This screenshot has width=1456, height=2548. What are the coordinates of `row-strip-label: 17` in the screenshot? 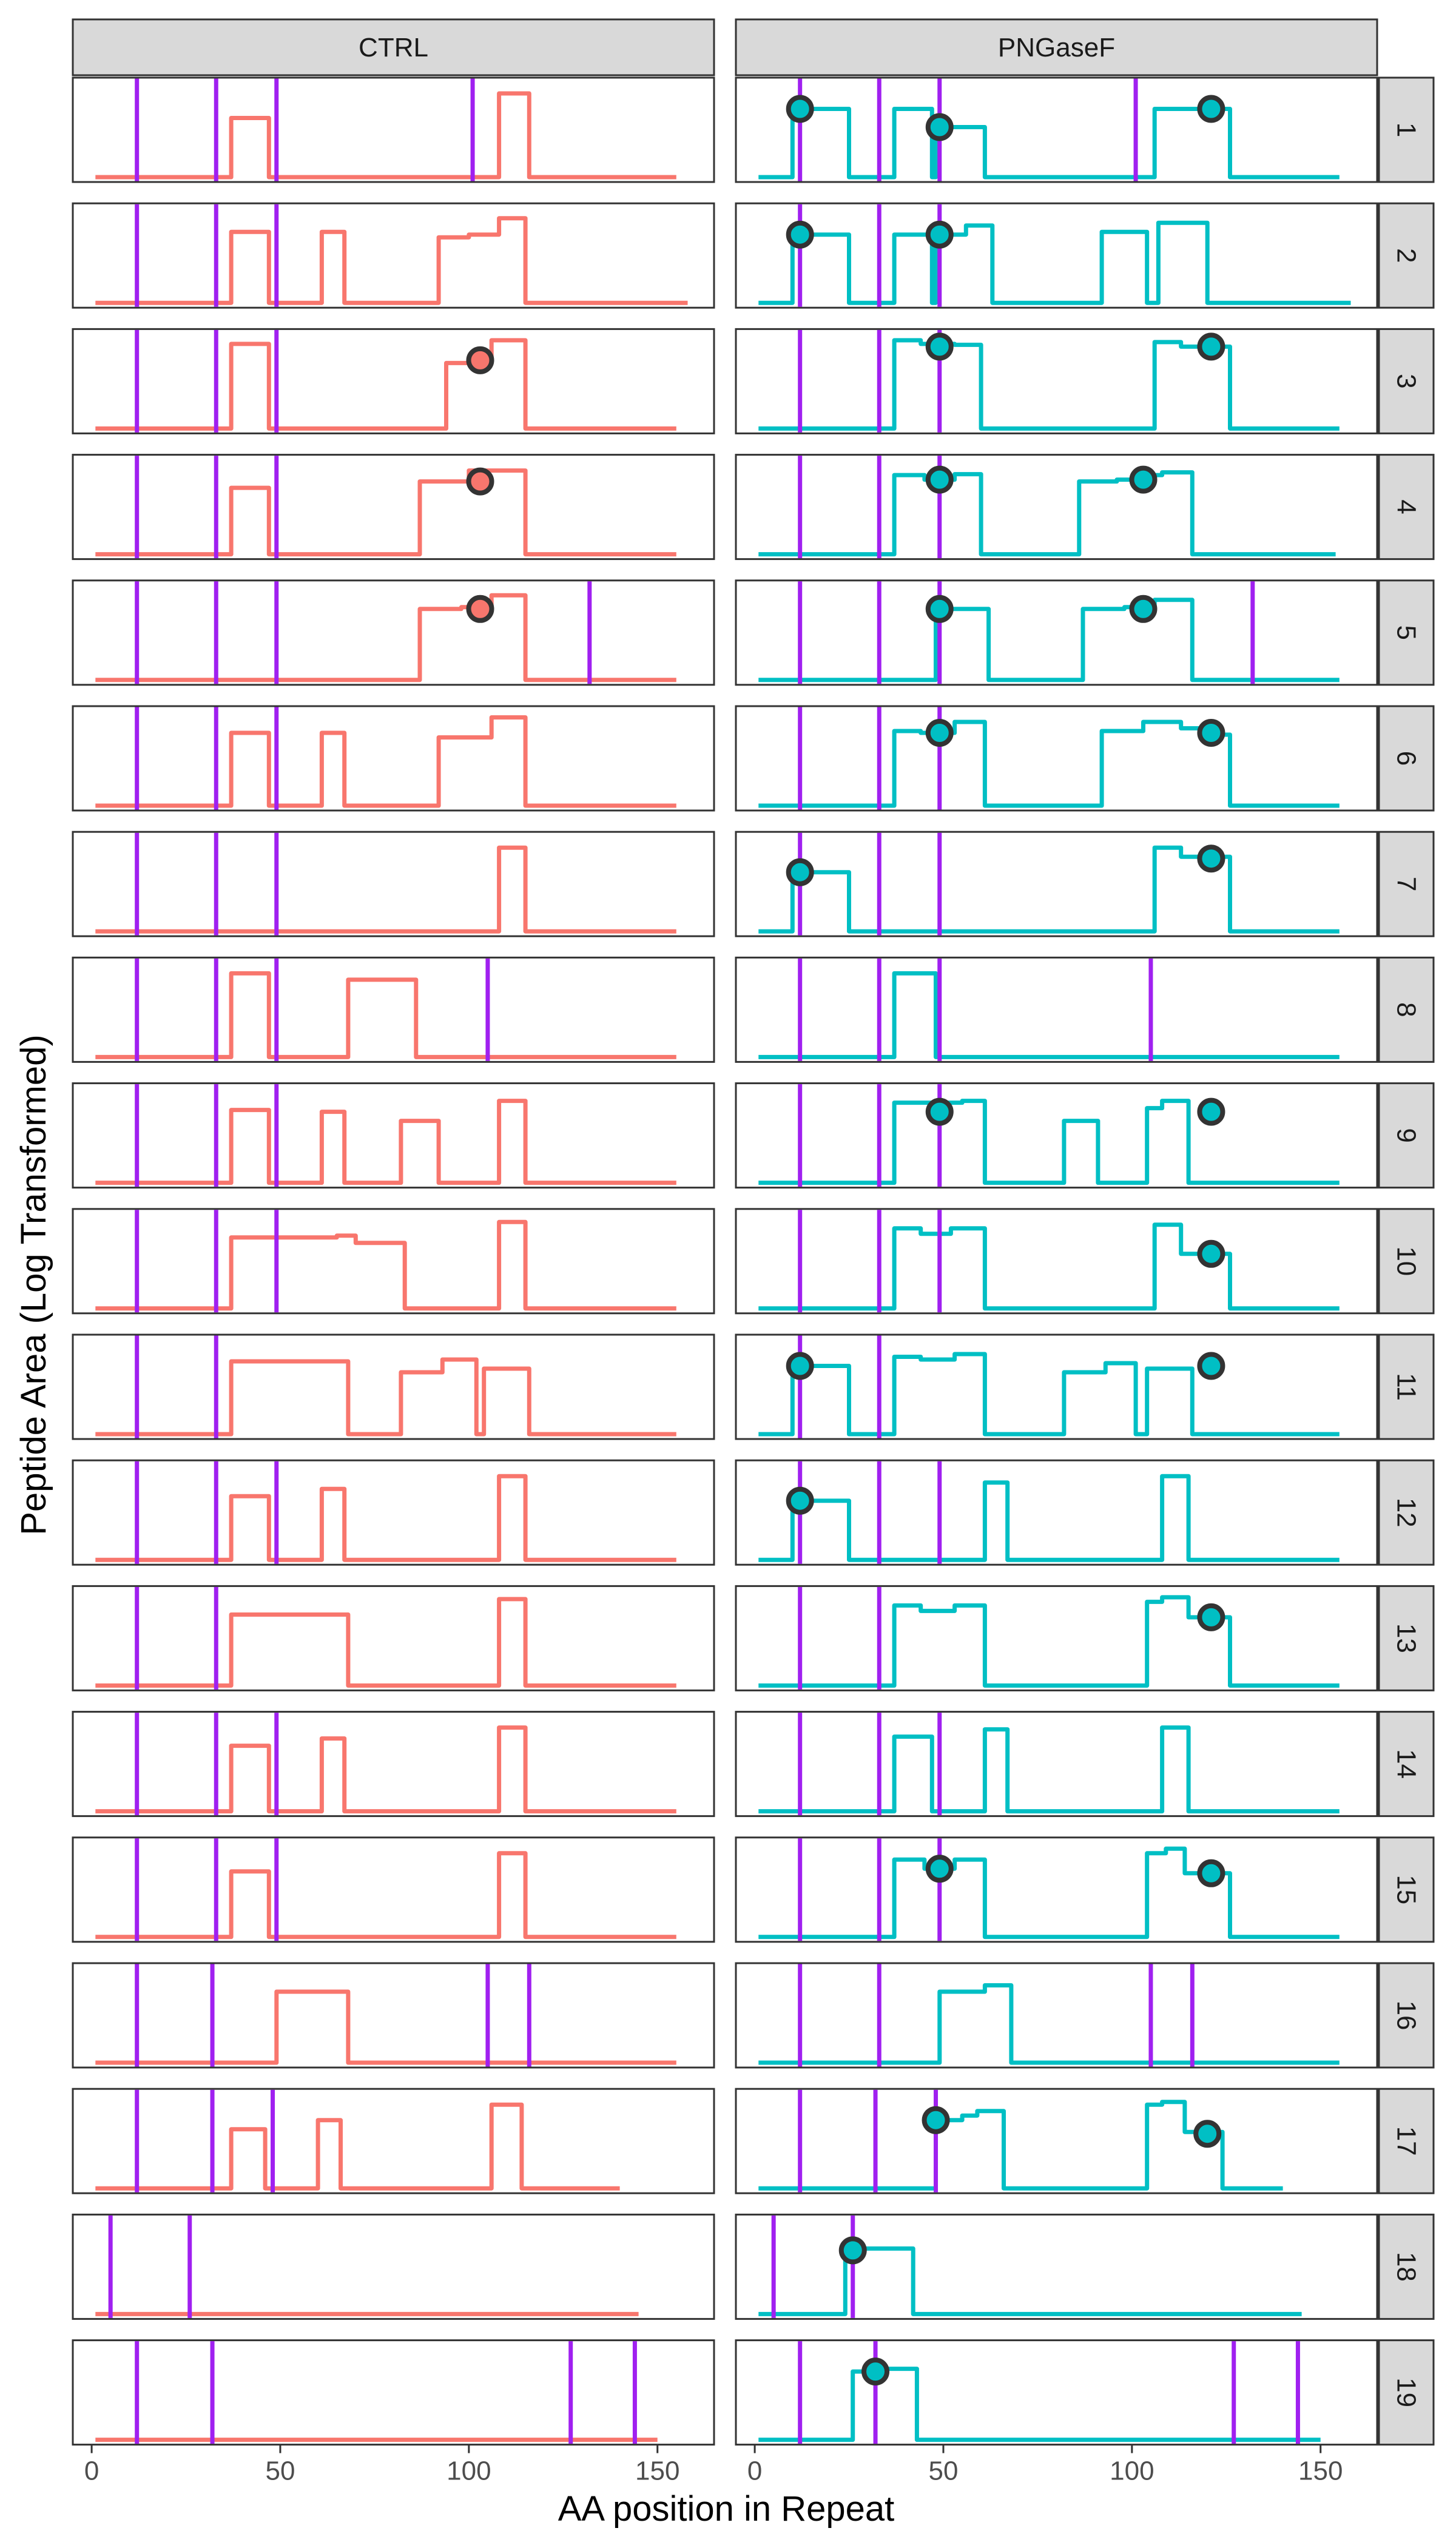 It's located at (1406, 2141).